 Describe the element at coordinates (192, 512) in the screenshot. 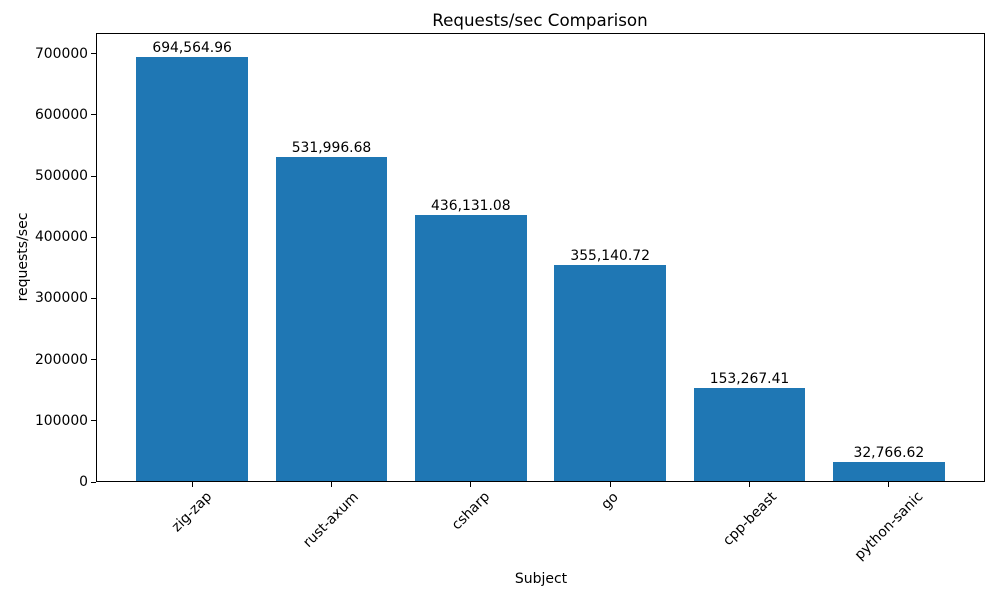

I see `x-tick-label: zig-zap` at that location.